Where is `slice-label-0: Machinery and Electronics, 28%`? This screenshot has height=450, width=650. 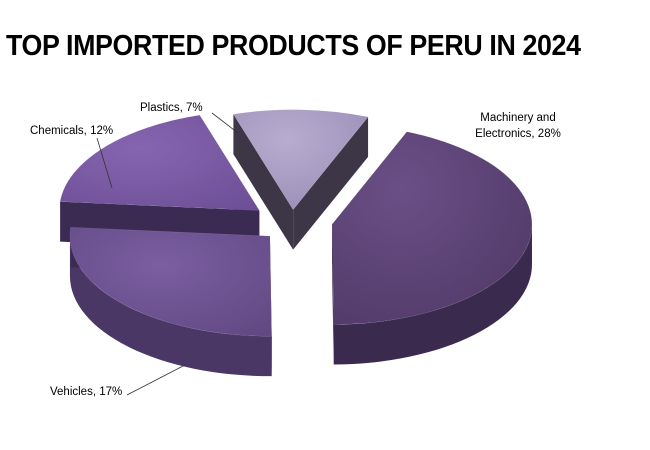
slice-label-0: Machinery and Electronics, 28% is located at coordinates (518, 126).